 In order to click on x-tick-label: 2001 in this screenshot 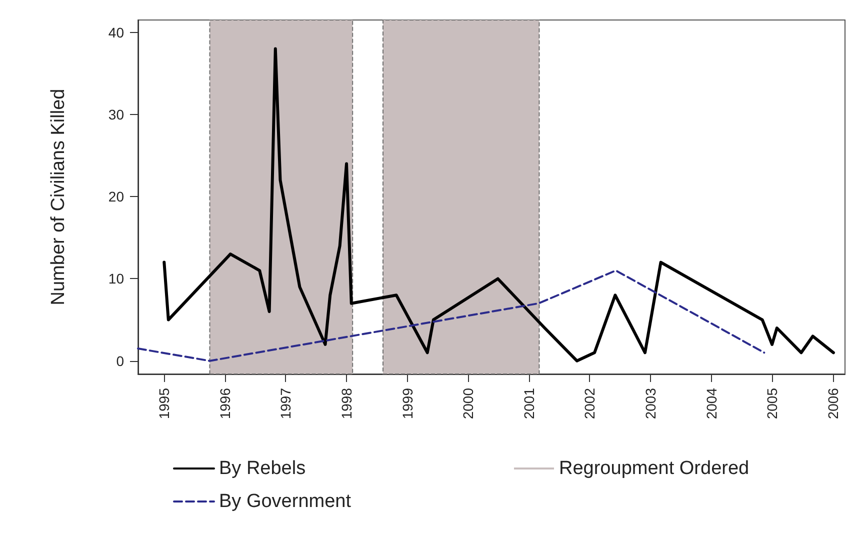, I will do `click(528, 404)`.